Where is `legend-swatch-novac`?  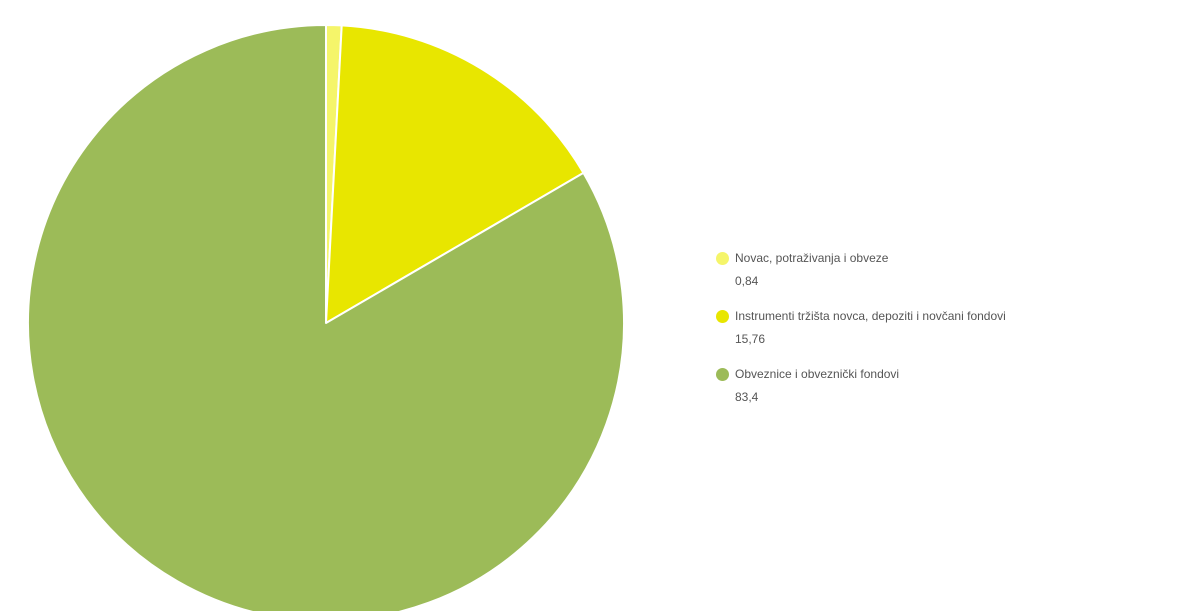
legend-swatch-novac is located at coordinates (722, 258).